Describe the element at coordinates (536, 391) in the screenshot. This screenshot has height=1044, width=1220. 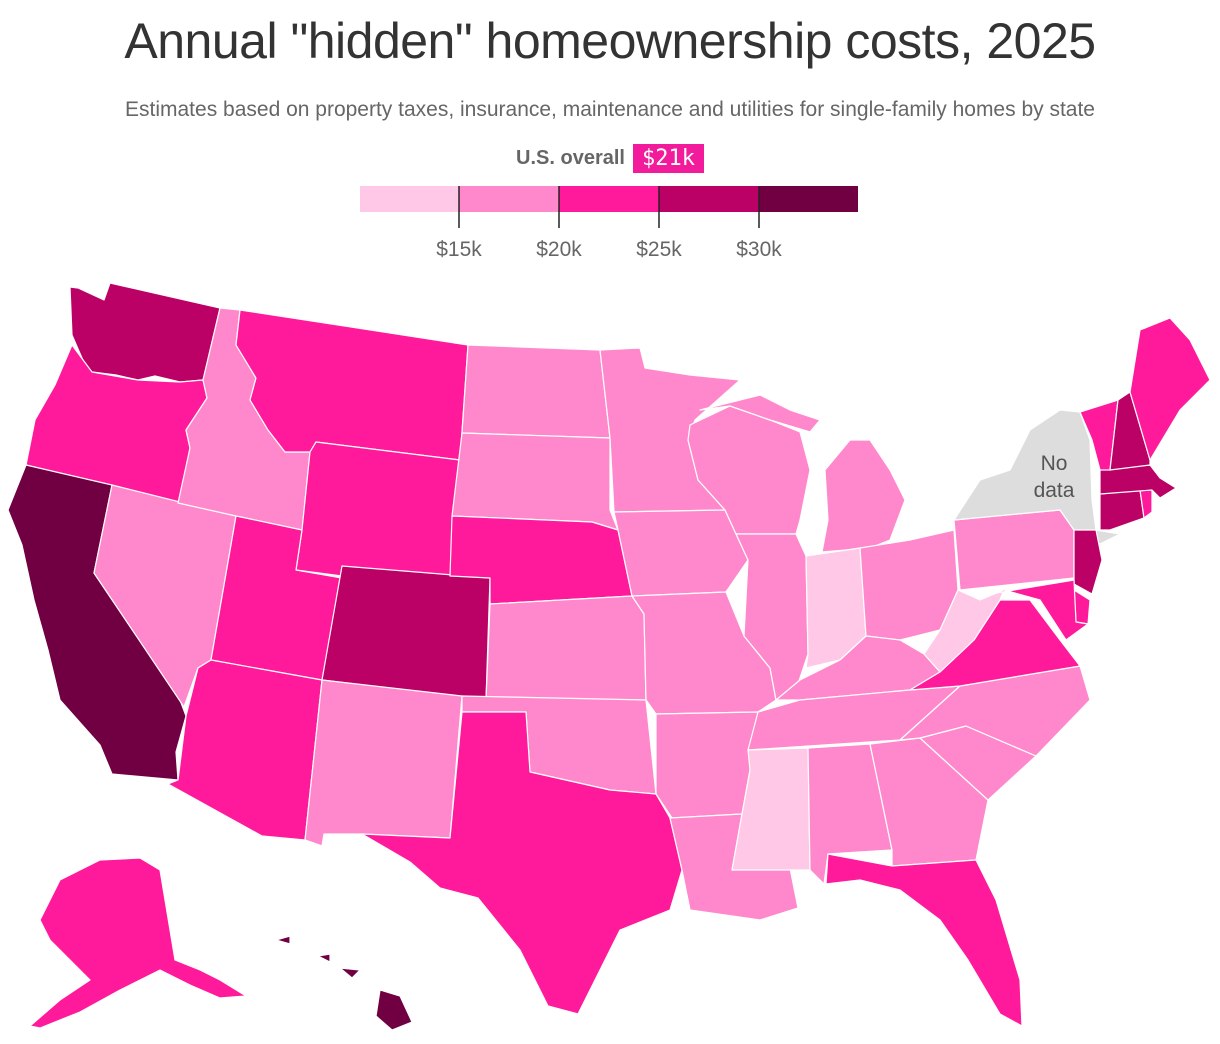
I see `state-ND` at that location.